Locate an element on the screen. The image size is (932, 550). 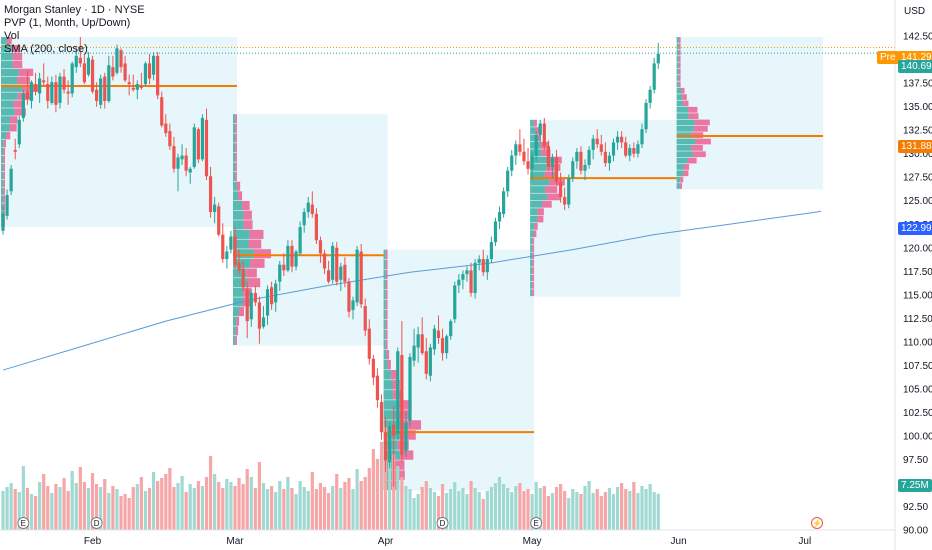
volume-tag: 7.25M is located at coordinates (915, 485).